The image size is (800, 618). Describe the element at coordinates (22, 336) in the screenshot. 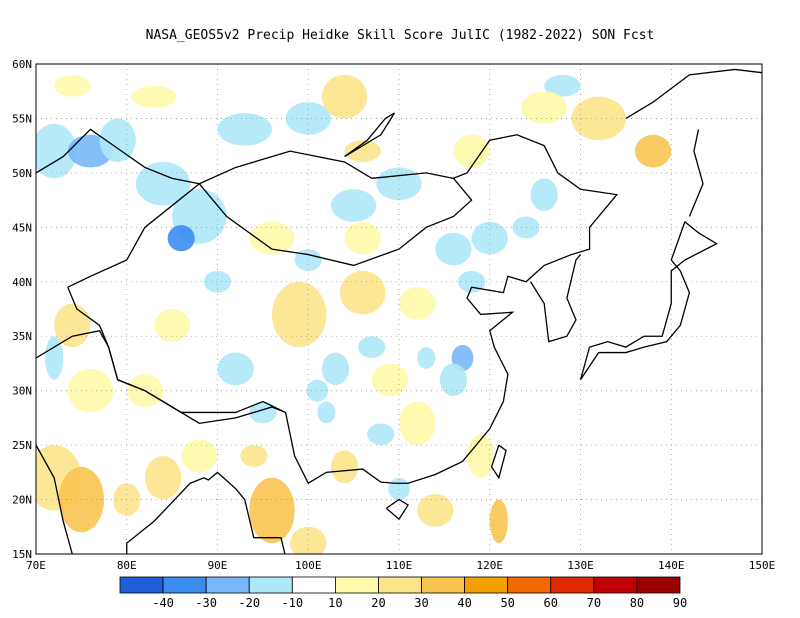

I see `lat-tick-label: 35N` at that location.